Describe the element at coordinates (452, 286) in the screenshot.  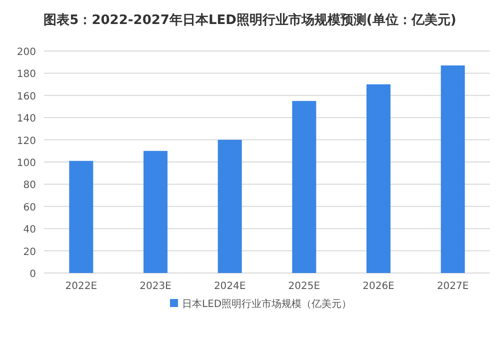
I see `x-tick-label: 2027E` at that location.